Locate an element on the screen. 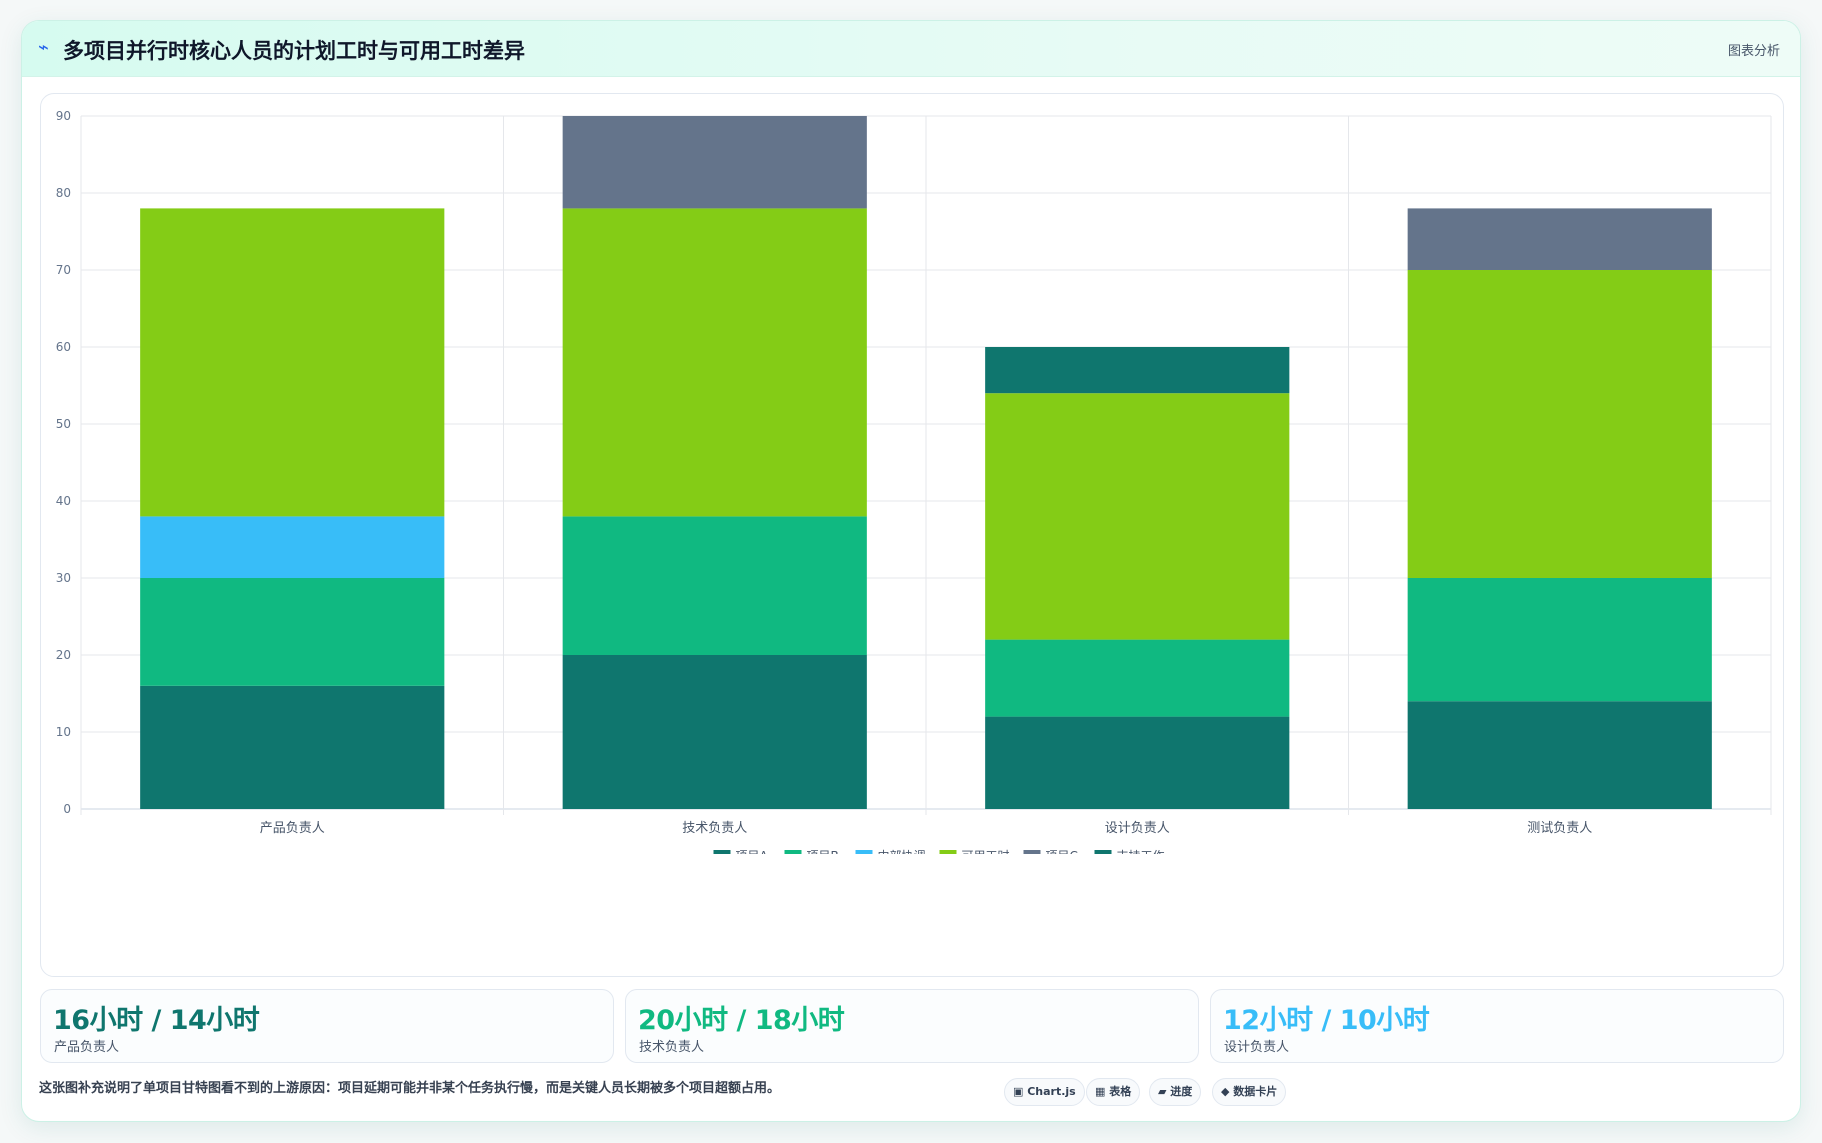  y-tick-label: 20 is located at coordinates (63, 655).